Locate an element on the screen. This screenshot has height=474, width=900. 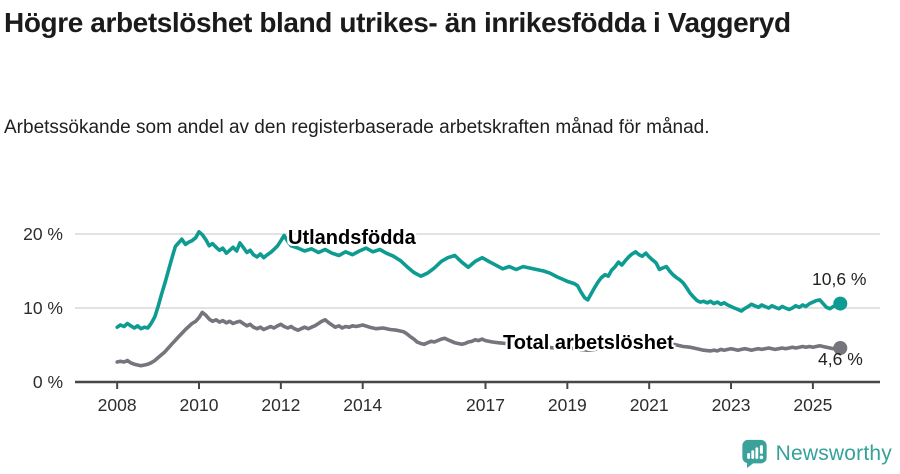
x-axis-tick-label: 2017 is located at coordinates (485, 405).